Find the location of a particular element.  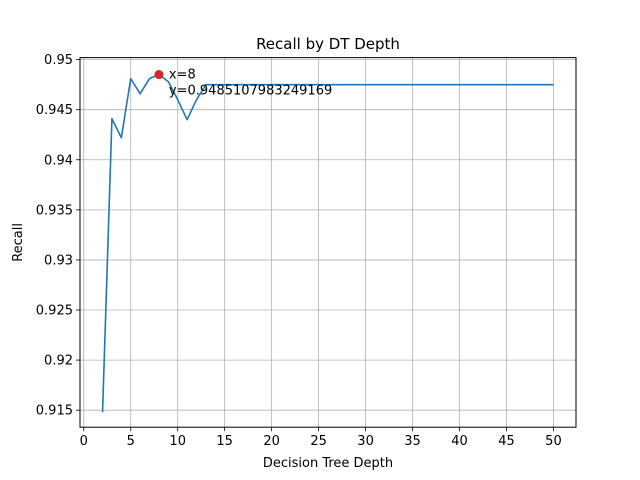

max-point-annotation: x=8 y=0.9485107983249169 is located at coordinates (243, 83).